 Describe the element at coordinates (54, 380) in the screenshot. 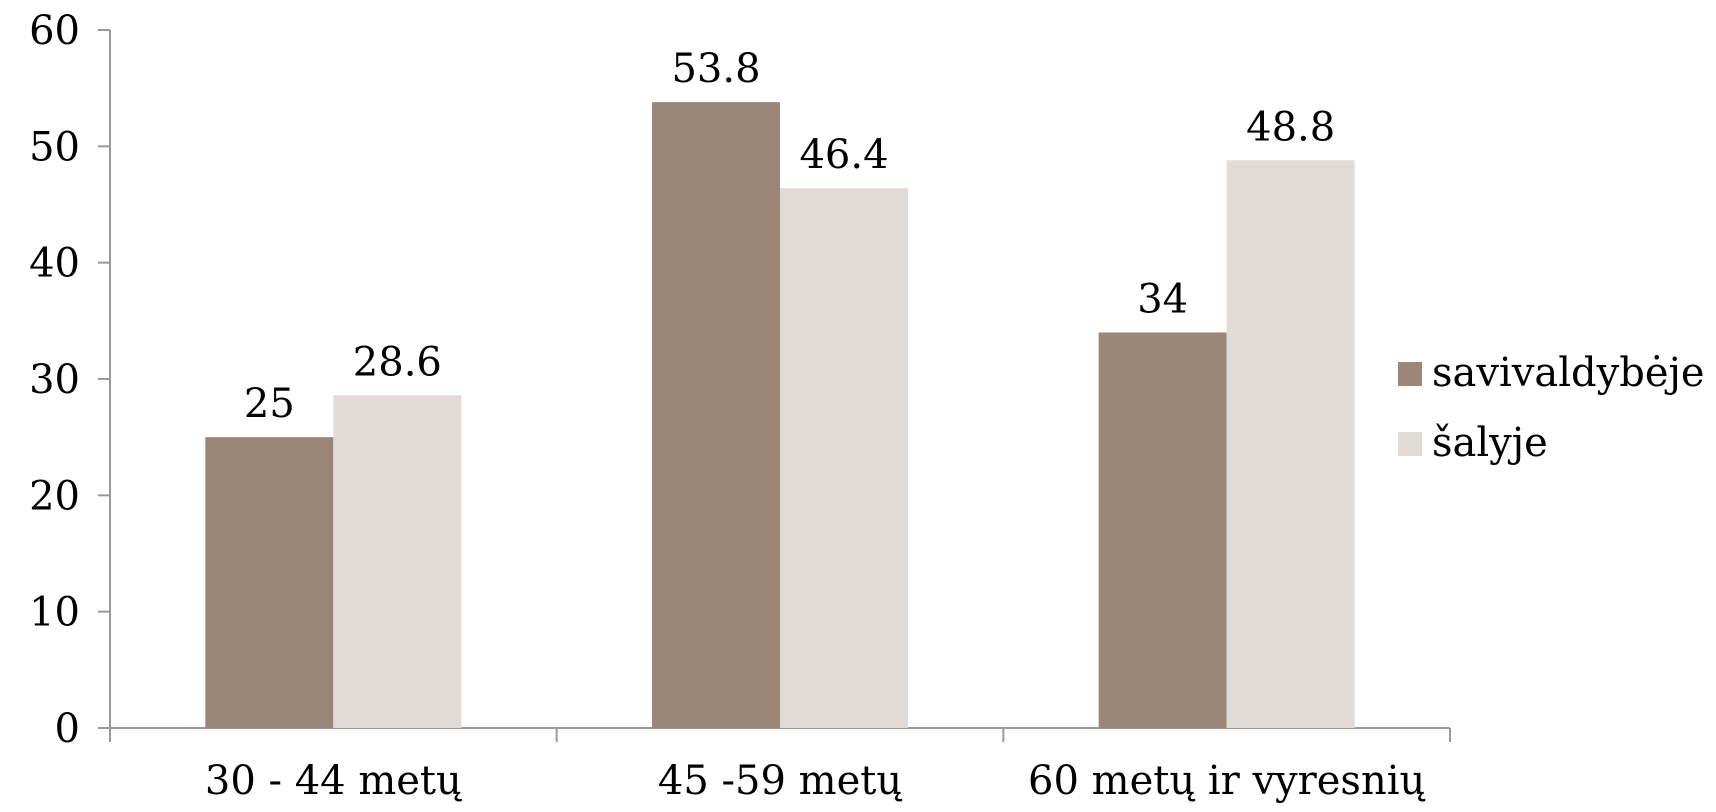

I see `y-tick-label: 30` at that location.